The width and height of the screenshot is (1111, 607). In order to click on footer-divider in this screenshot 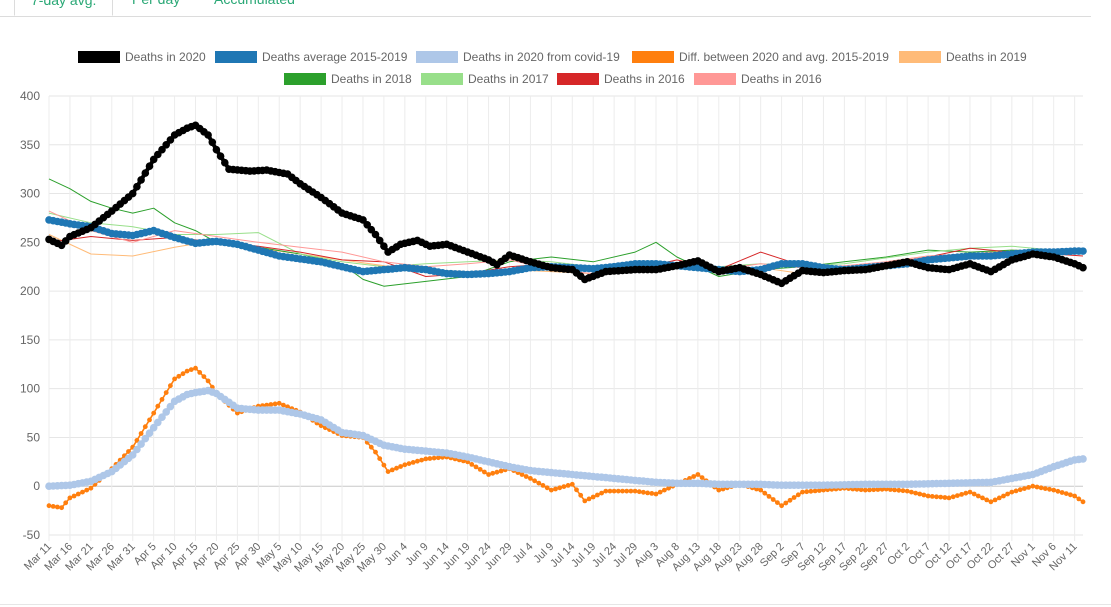, I will do `click(555, 604)`.